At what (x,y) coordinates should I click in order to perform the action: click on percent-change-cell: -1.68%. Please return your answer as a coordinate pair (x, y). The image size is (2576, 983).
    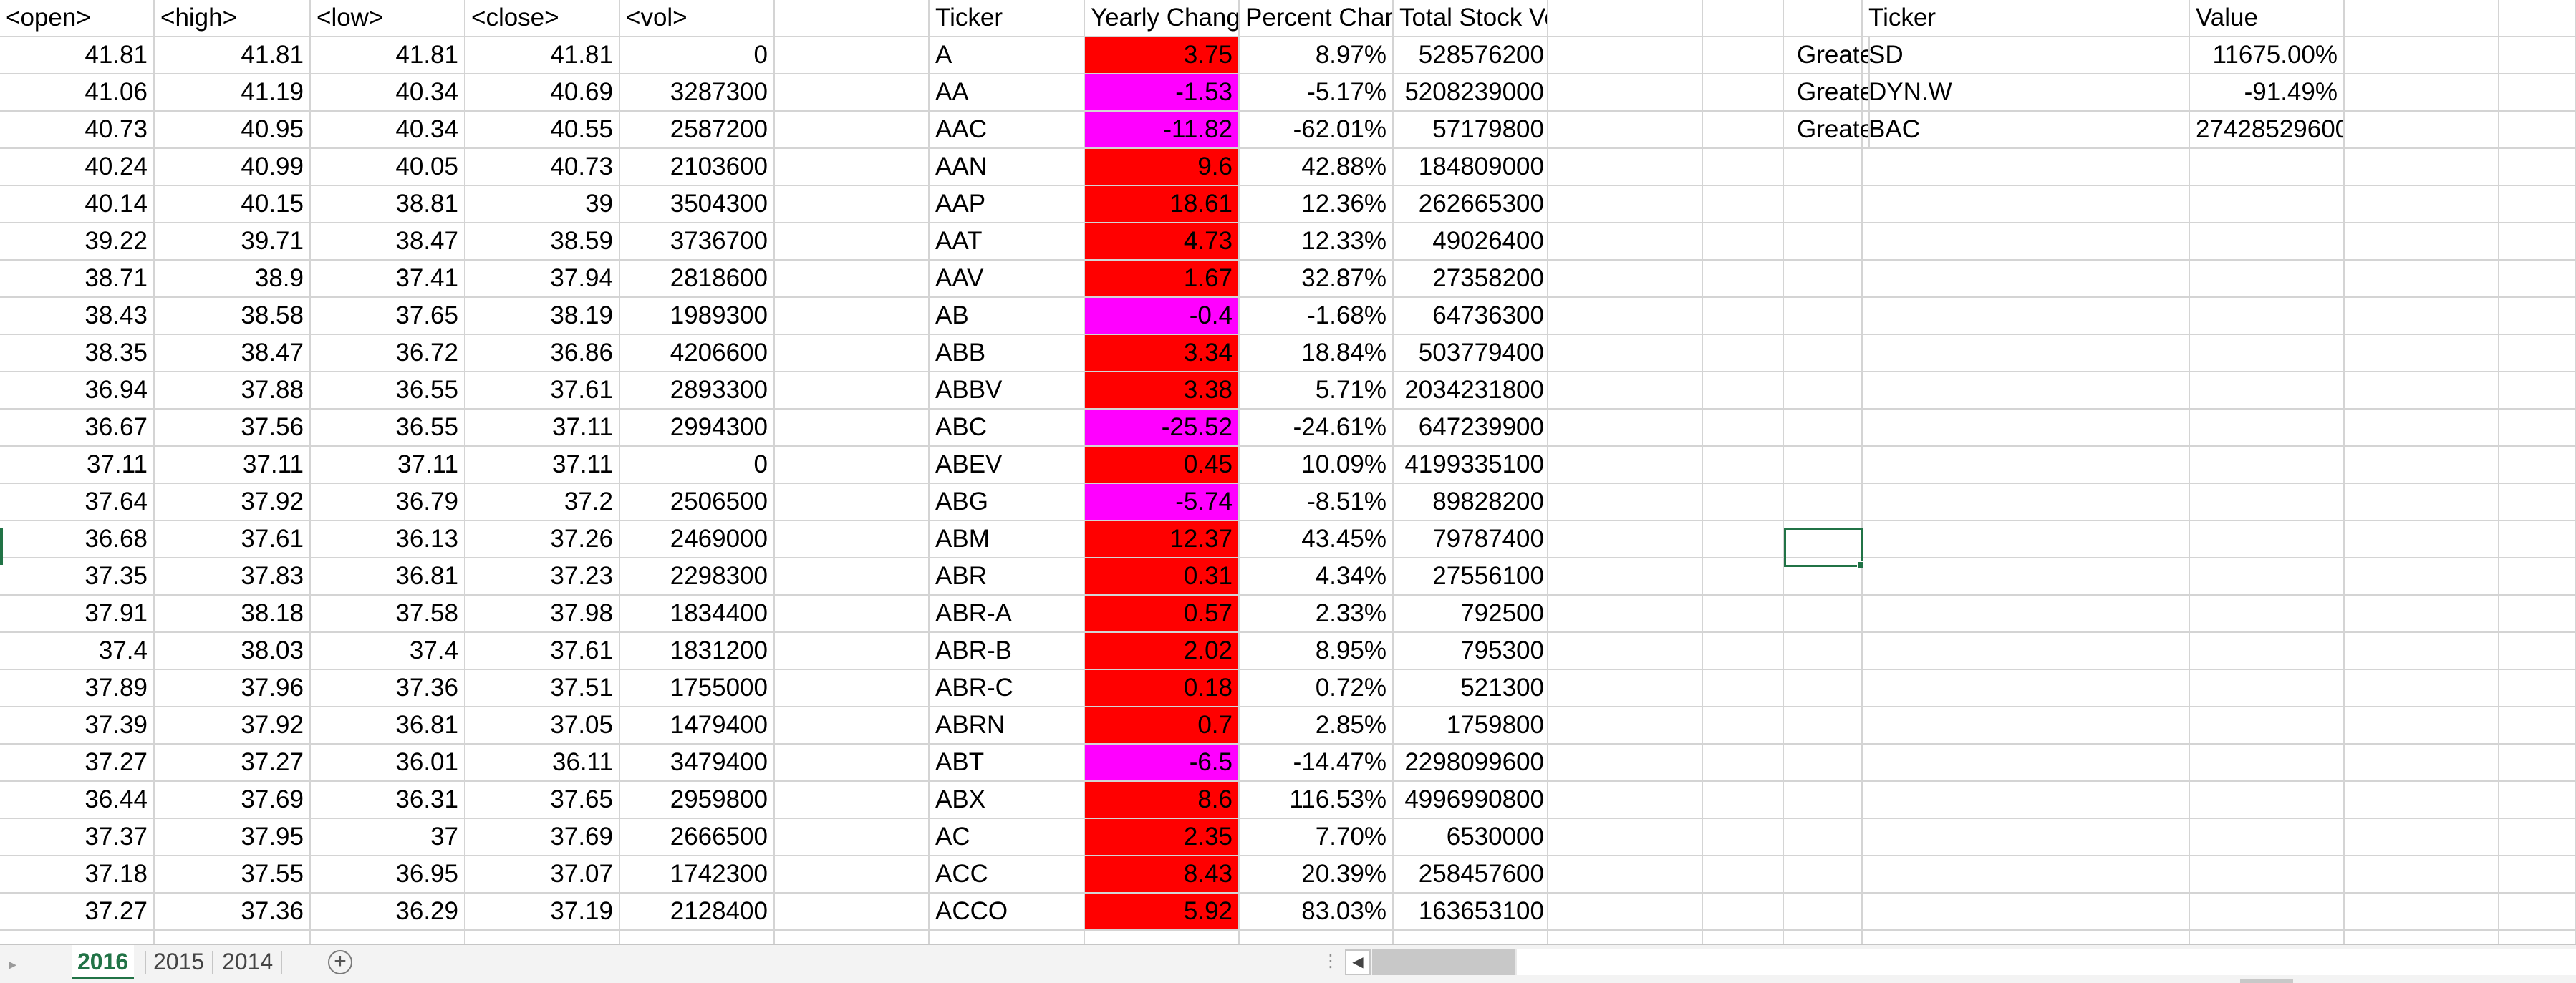
    Looking at the image, I should click on (1317, 316).